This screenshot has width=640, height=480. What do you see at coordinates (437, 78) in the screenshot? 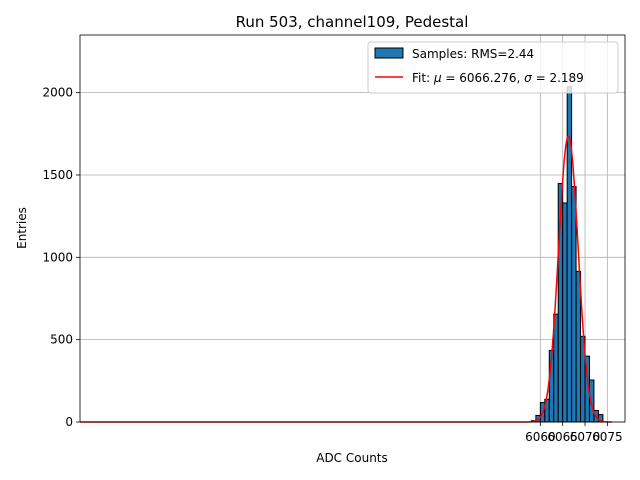
I see `legend-fit-mu-symbol: μ` at bounding box center [437, 78].